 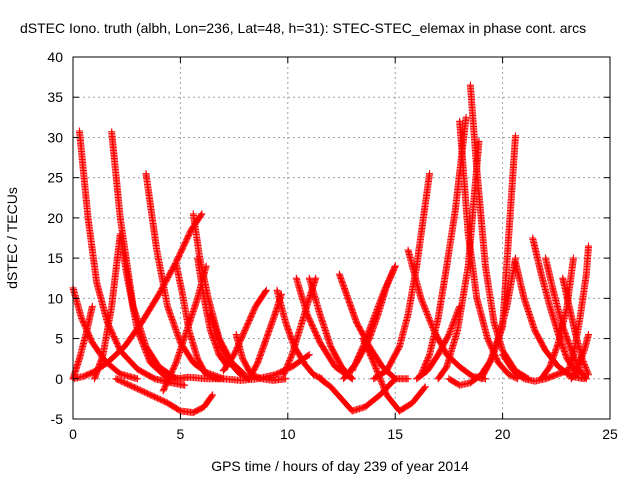 What do you see at coordinates (55, 258) in the screenshot?
I see `y-tick-label: 15` at bounding box center [55, 258].